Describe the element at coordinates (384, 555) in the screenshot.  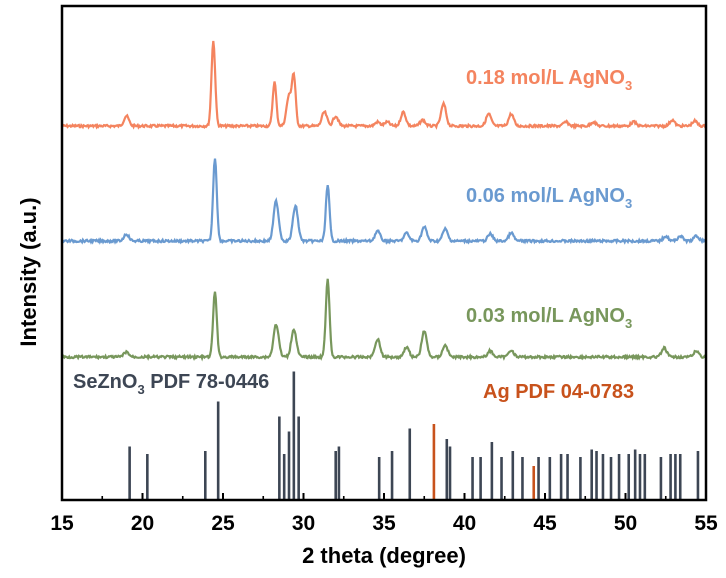
I see `x-axis-title: 2 theta (degree)` at that location.